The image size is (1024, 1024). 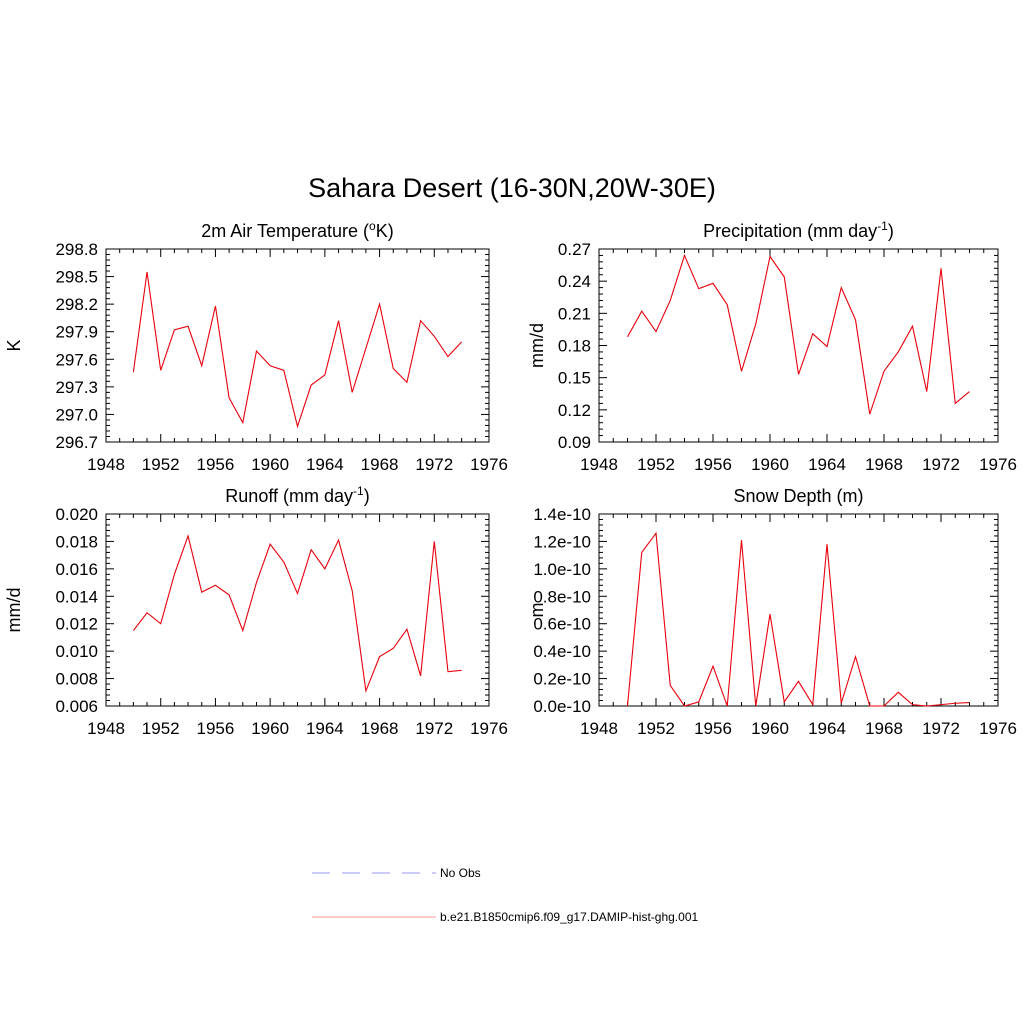 What do you see at coordinates (574, 281) in the screenshot?
I see `y-tick-label: 0.24` at bounding box center [574, 281].